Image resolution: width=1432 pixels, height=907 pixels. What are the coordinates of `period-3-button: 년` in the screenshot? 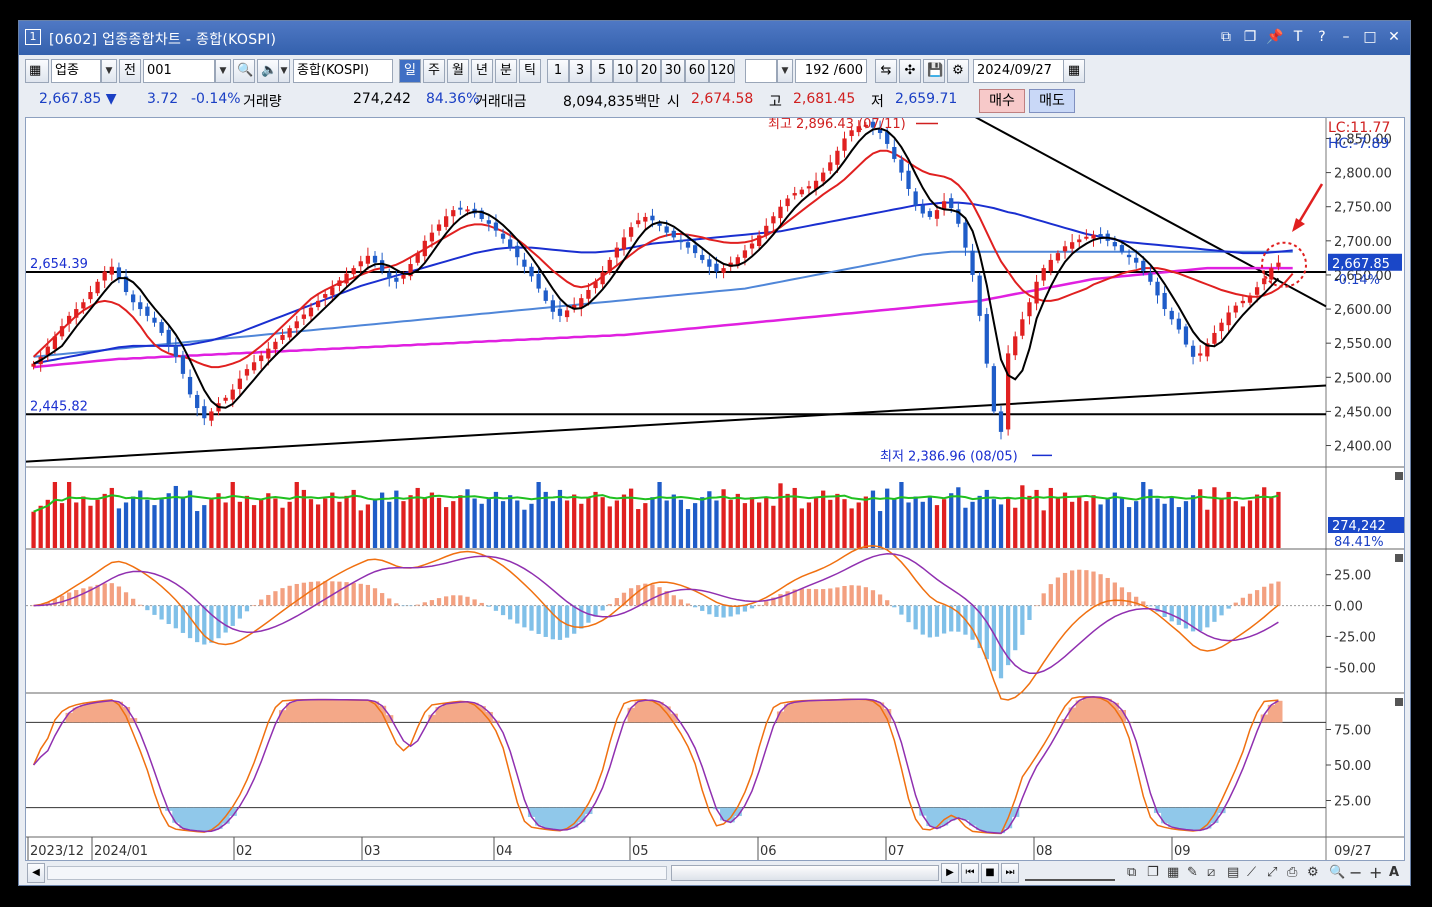 It's located at (482, 71).